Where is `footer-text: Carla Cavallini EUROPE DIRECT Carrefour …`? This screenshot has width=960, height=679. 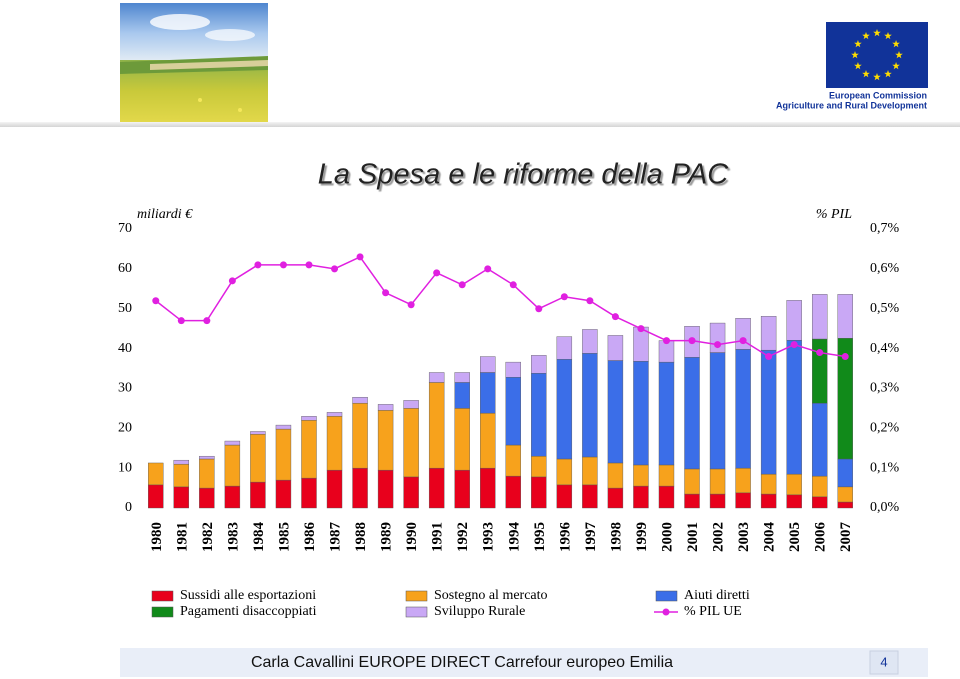 footer-text: Carla Cavallini EUROPE DIRECT Carrefour … is located at coordinates (462, 662).